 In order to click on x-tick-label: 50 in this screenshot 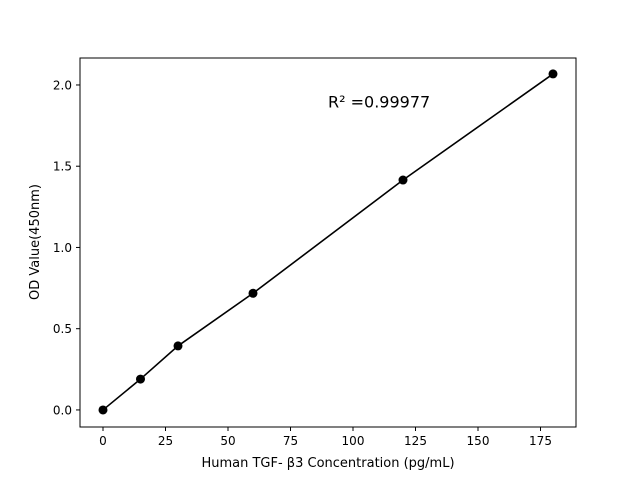, I will do `click(227, 441)`.